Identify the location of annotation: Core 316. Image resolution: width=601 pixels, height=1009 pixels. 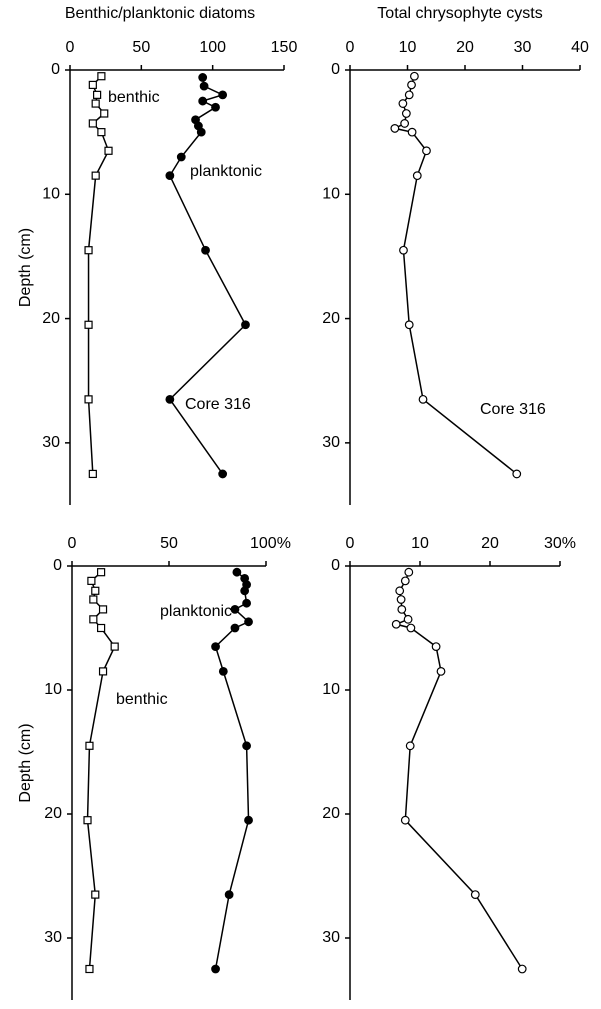
(218, 404).